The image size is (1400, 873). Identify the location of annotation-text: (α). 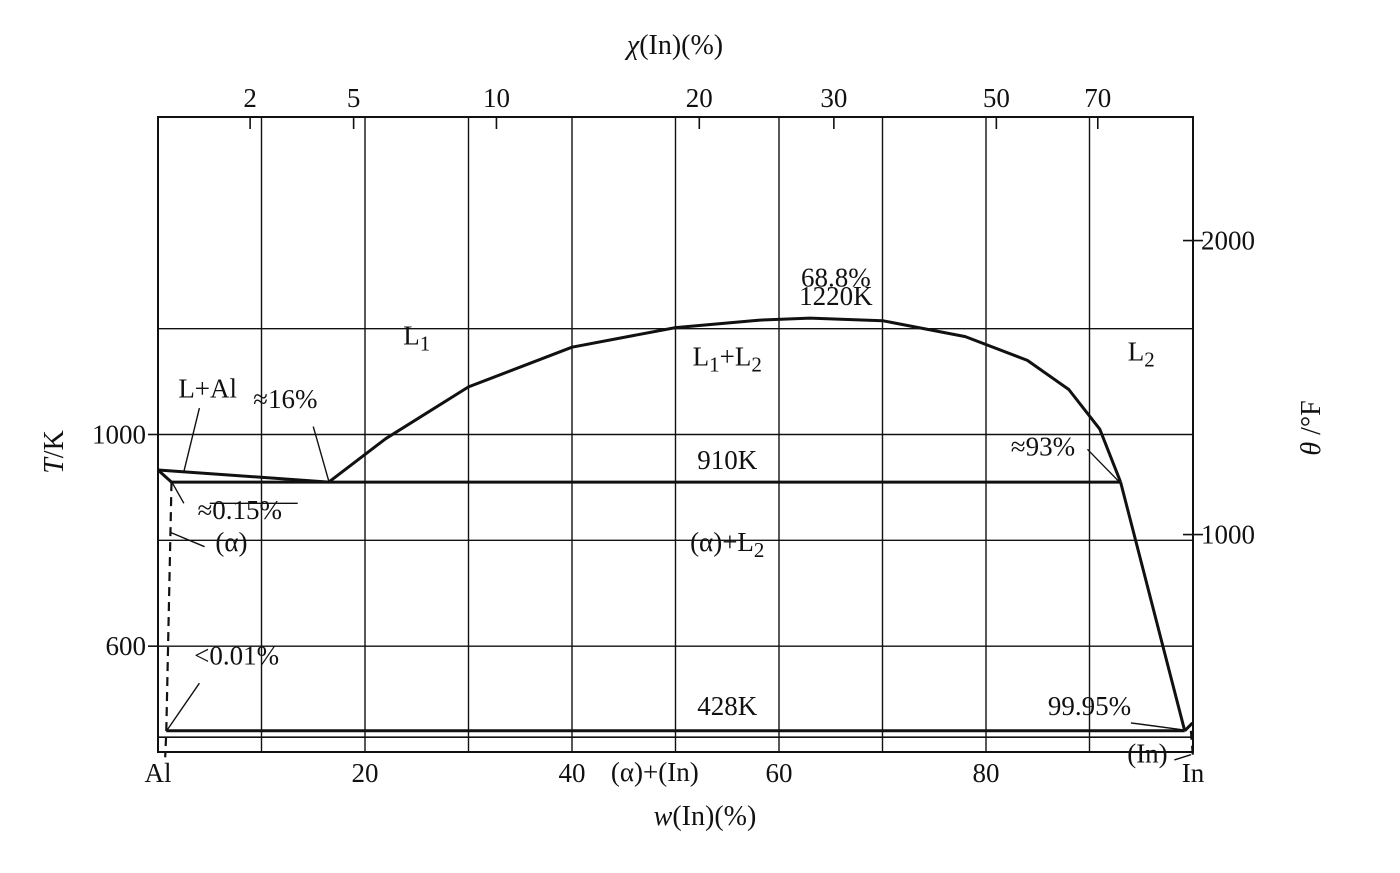
(231, 542).